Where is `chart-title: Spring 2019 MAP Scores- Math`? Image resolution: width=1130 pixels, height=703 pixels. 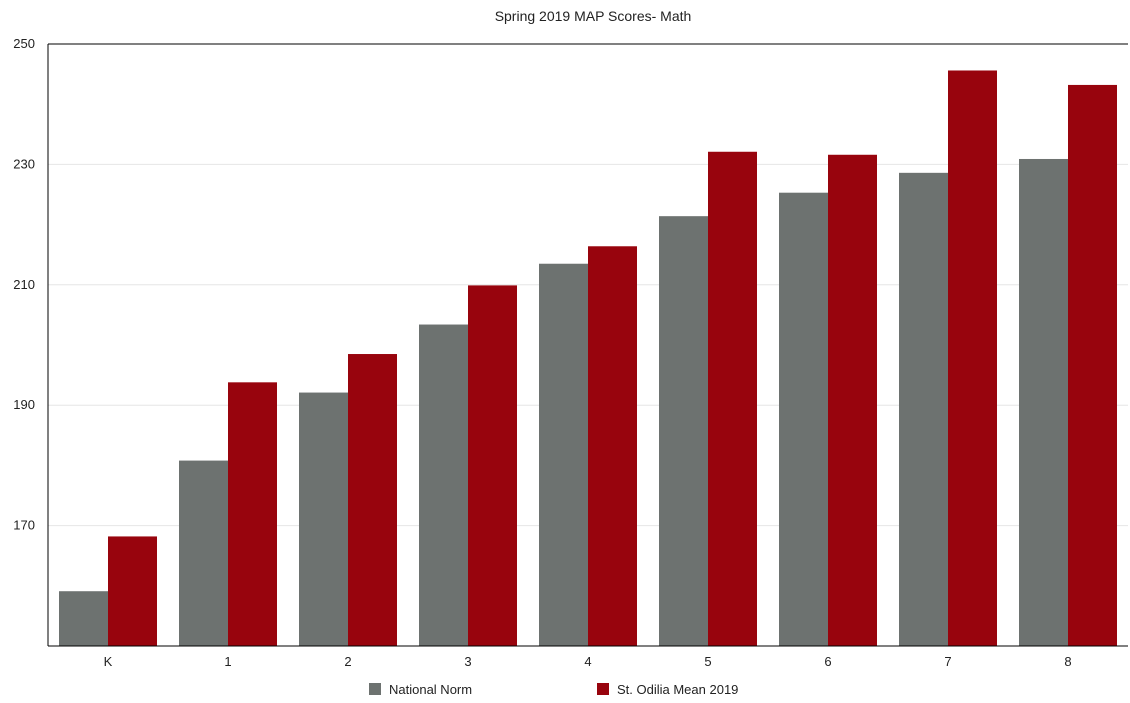
chart-title: Spring 2019 MAP Scores- Math is located at coordinates (593, 16).